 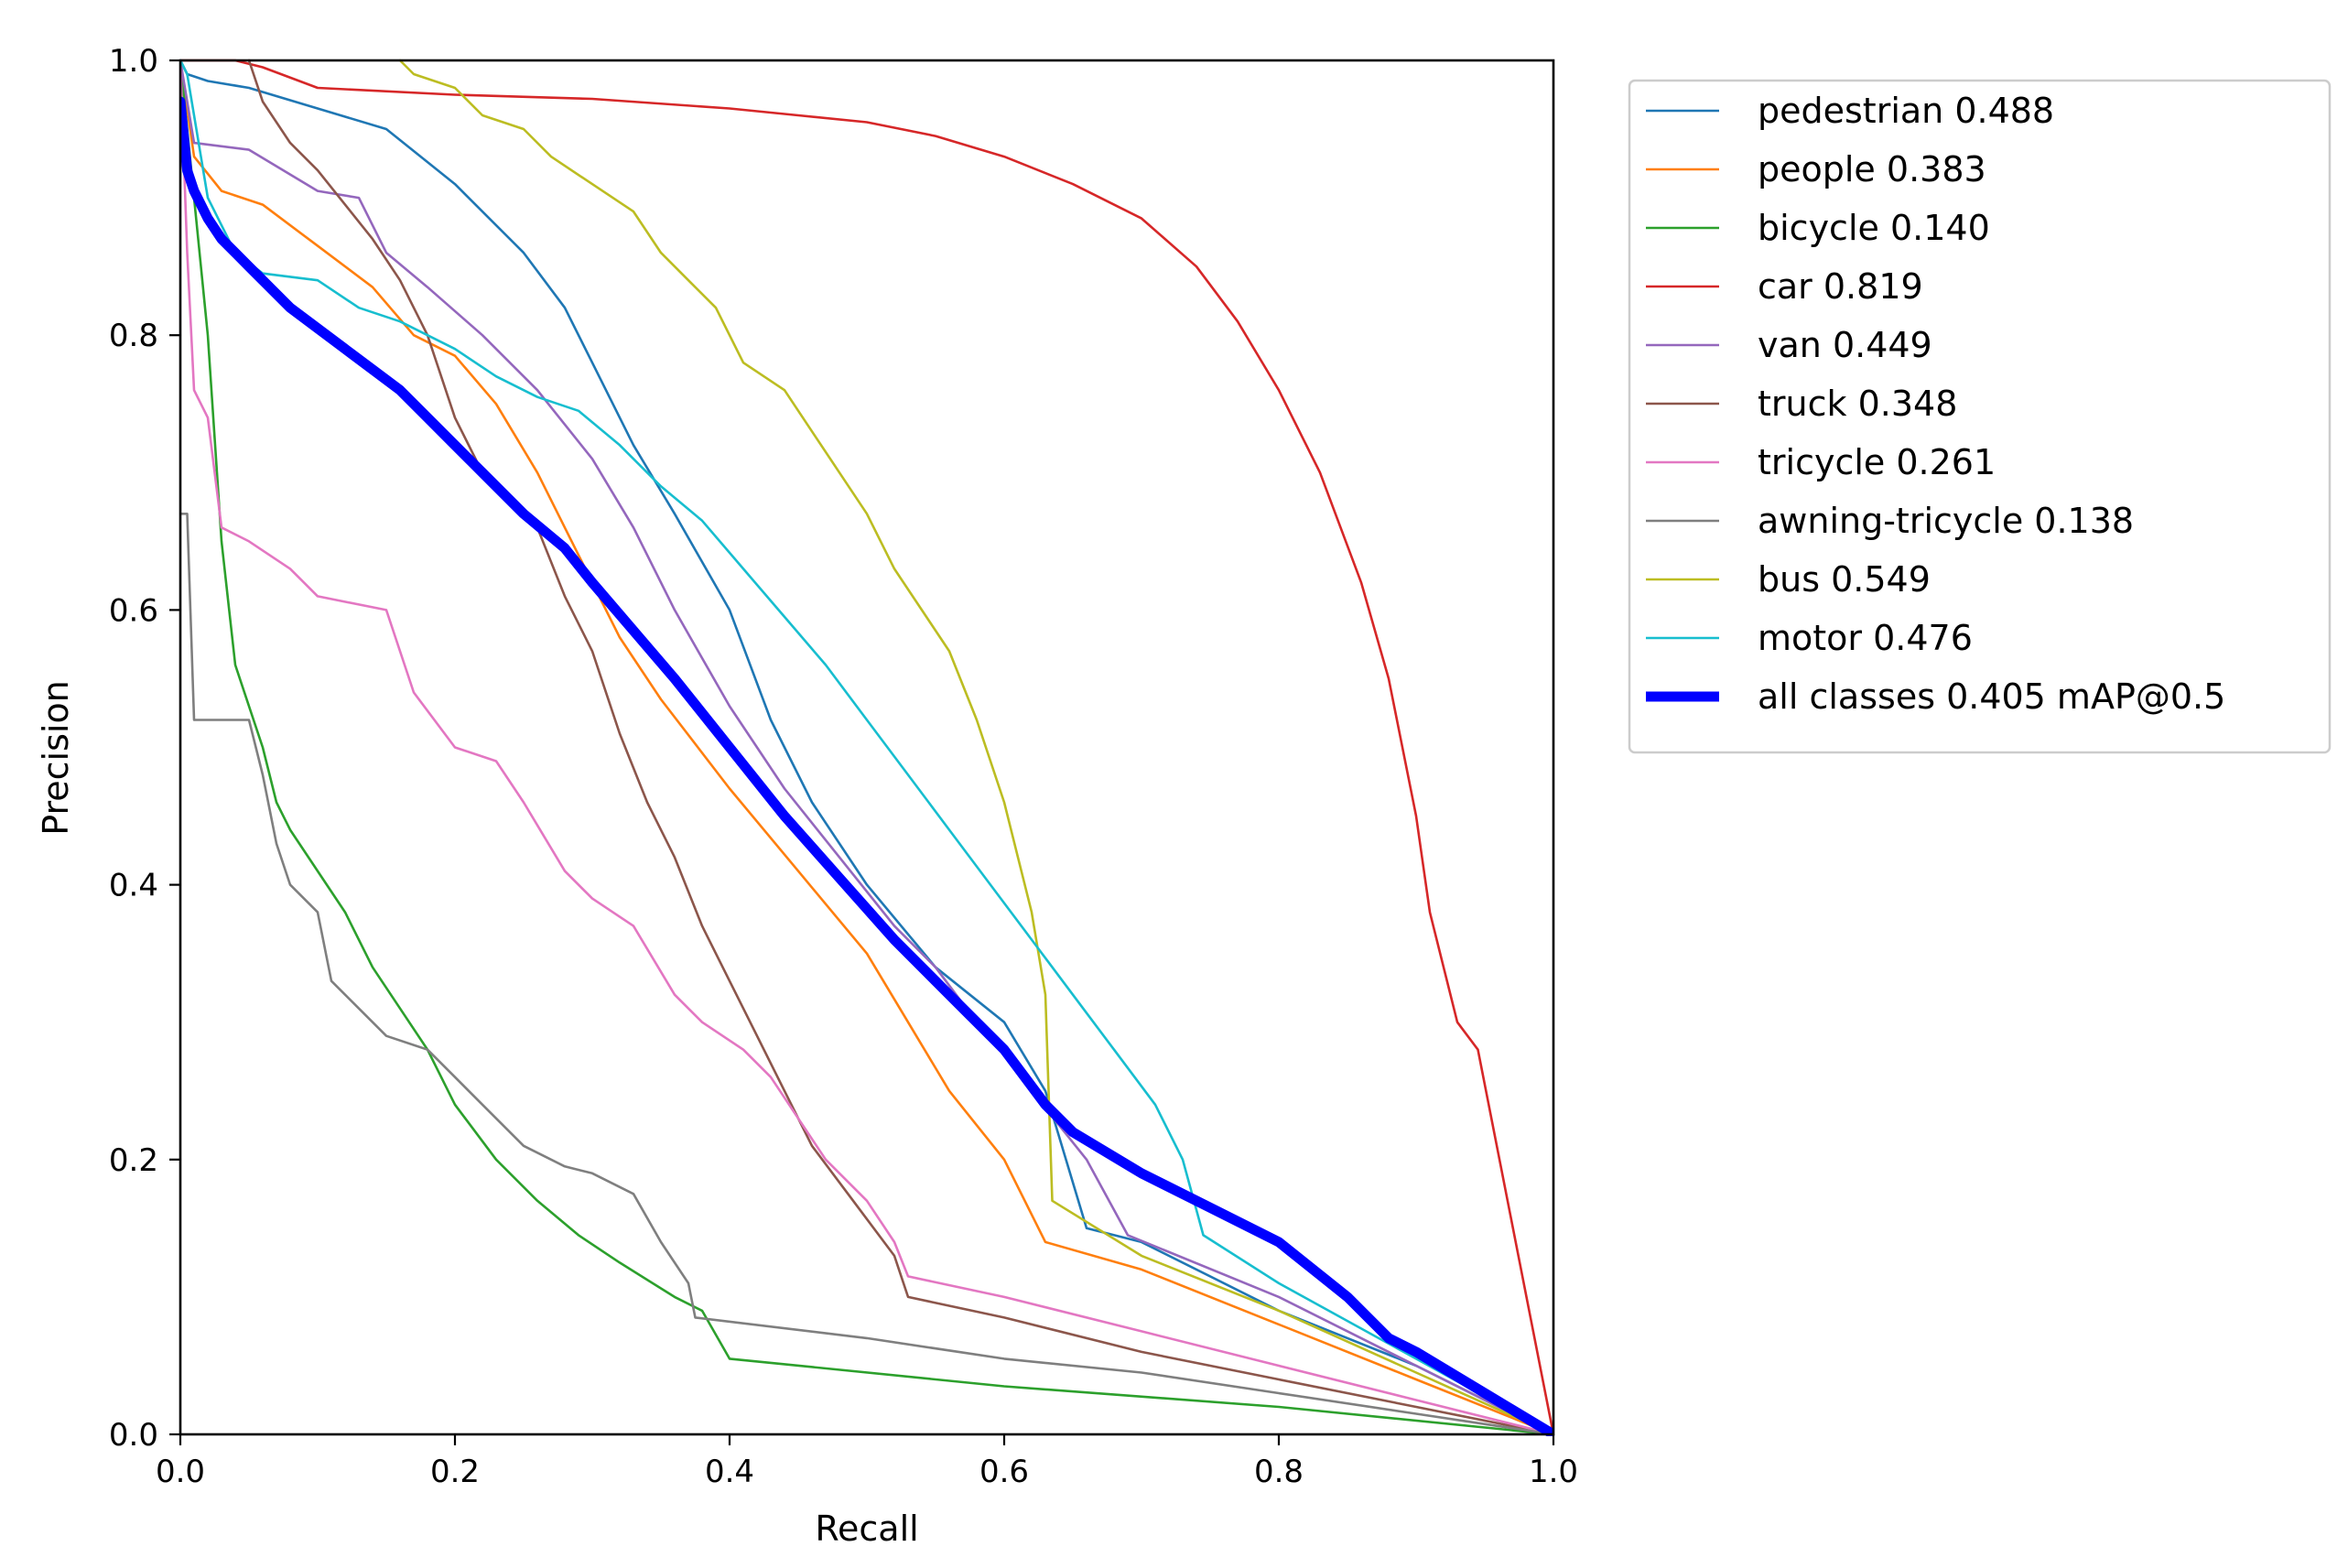 What do you see at coordinates (133, 1160) in the screenshot?
I see `y-tick-label: 0.2` at bounding box center [133, 1160].